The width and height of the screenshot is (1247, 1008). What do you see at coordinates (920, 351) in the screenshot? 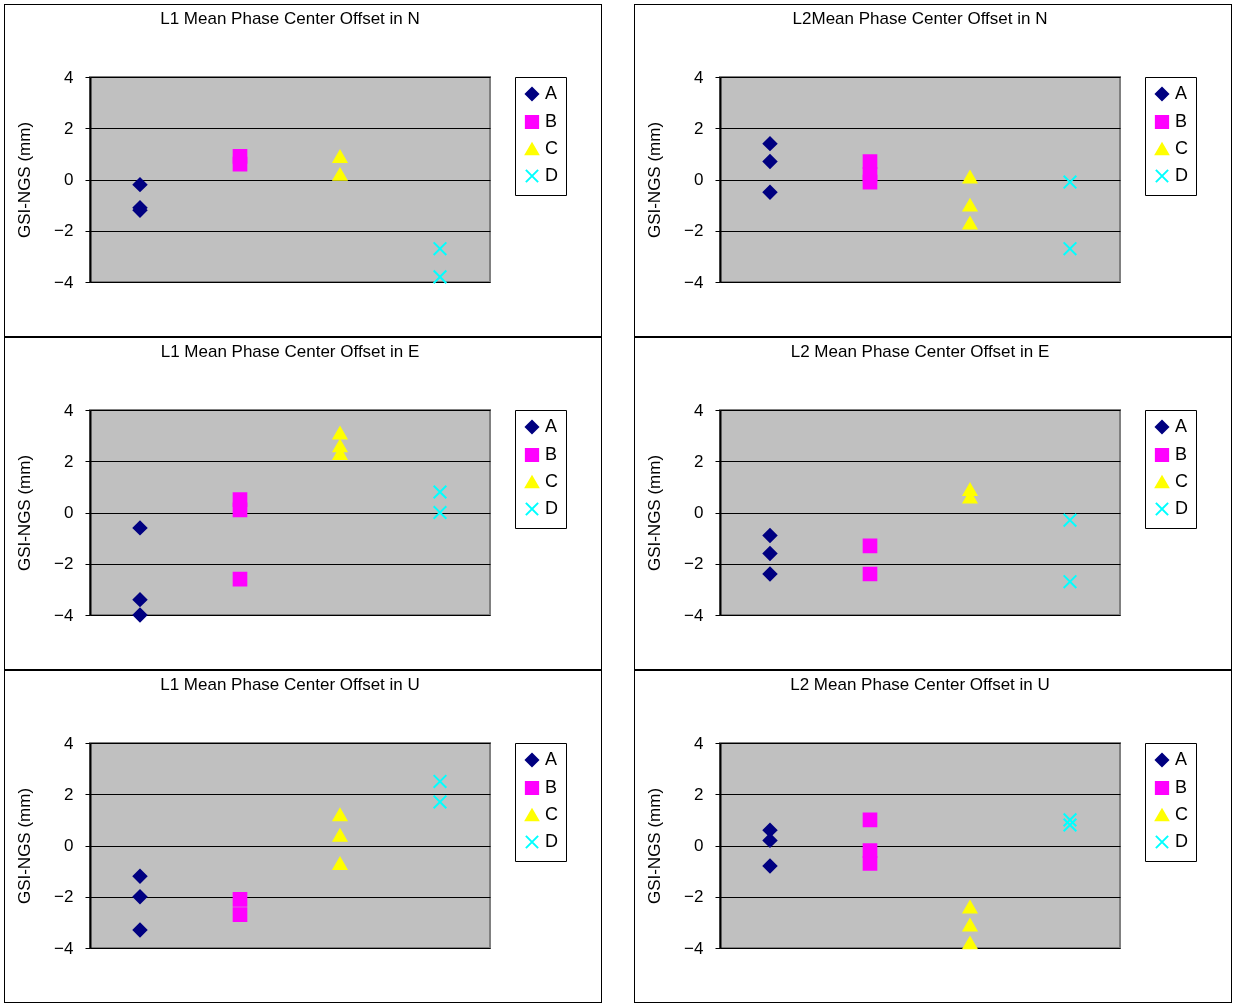
I see `chart-title: L2 Mean Phase Center Offset in E` at bounding box center [920, 351].